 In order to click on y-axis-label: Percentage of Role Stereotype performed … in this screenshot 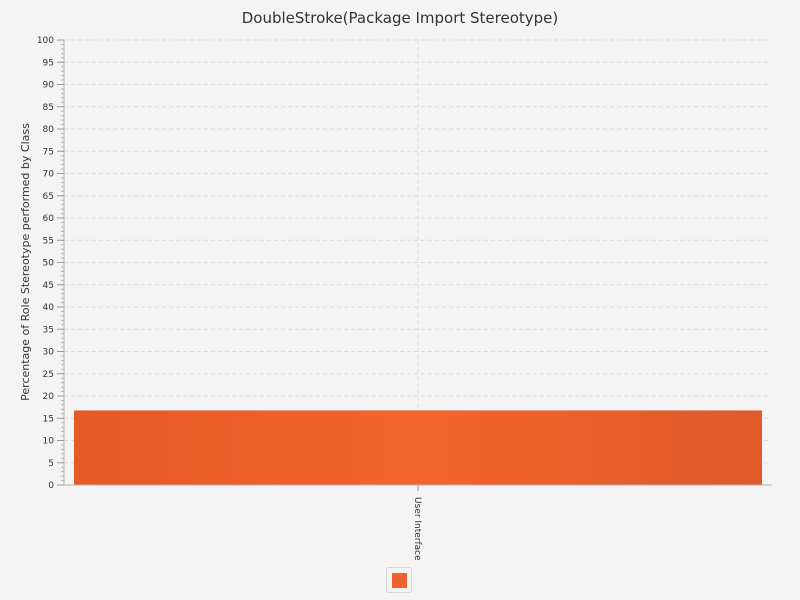, I will do `click(25, 262)`.